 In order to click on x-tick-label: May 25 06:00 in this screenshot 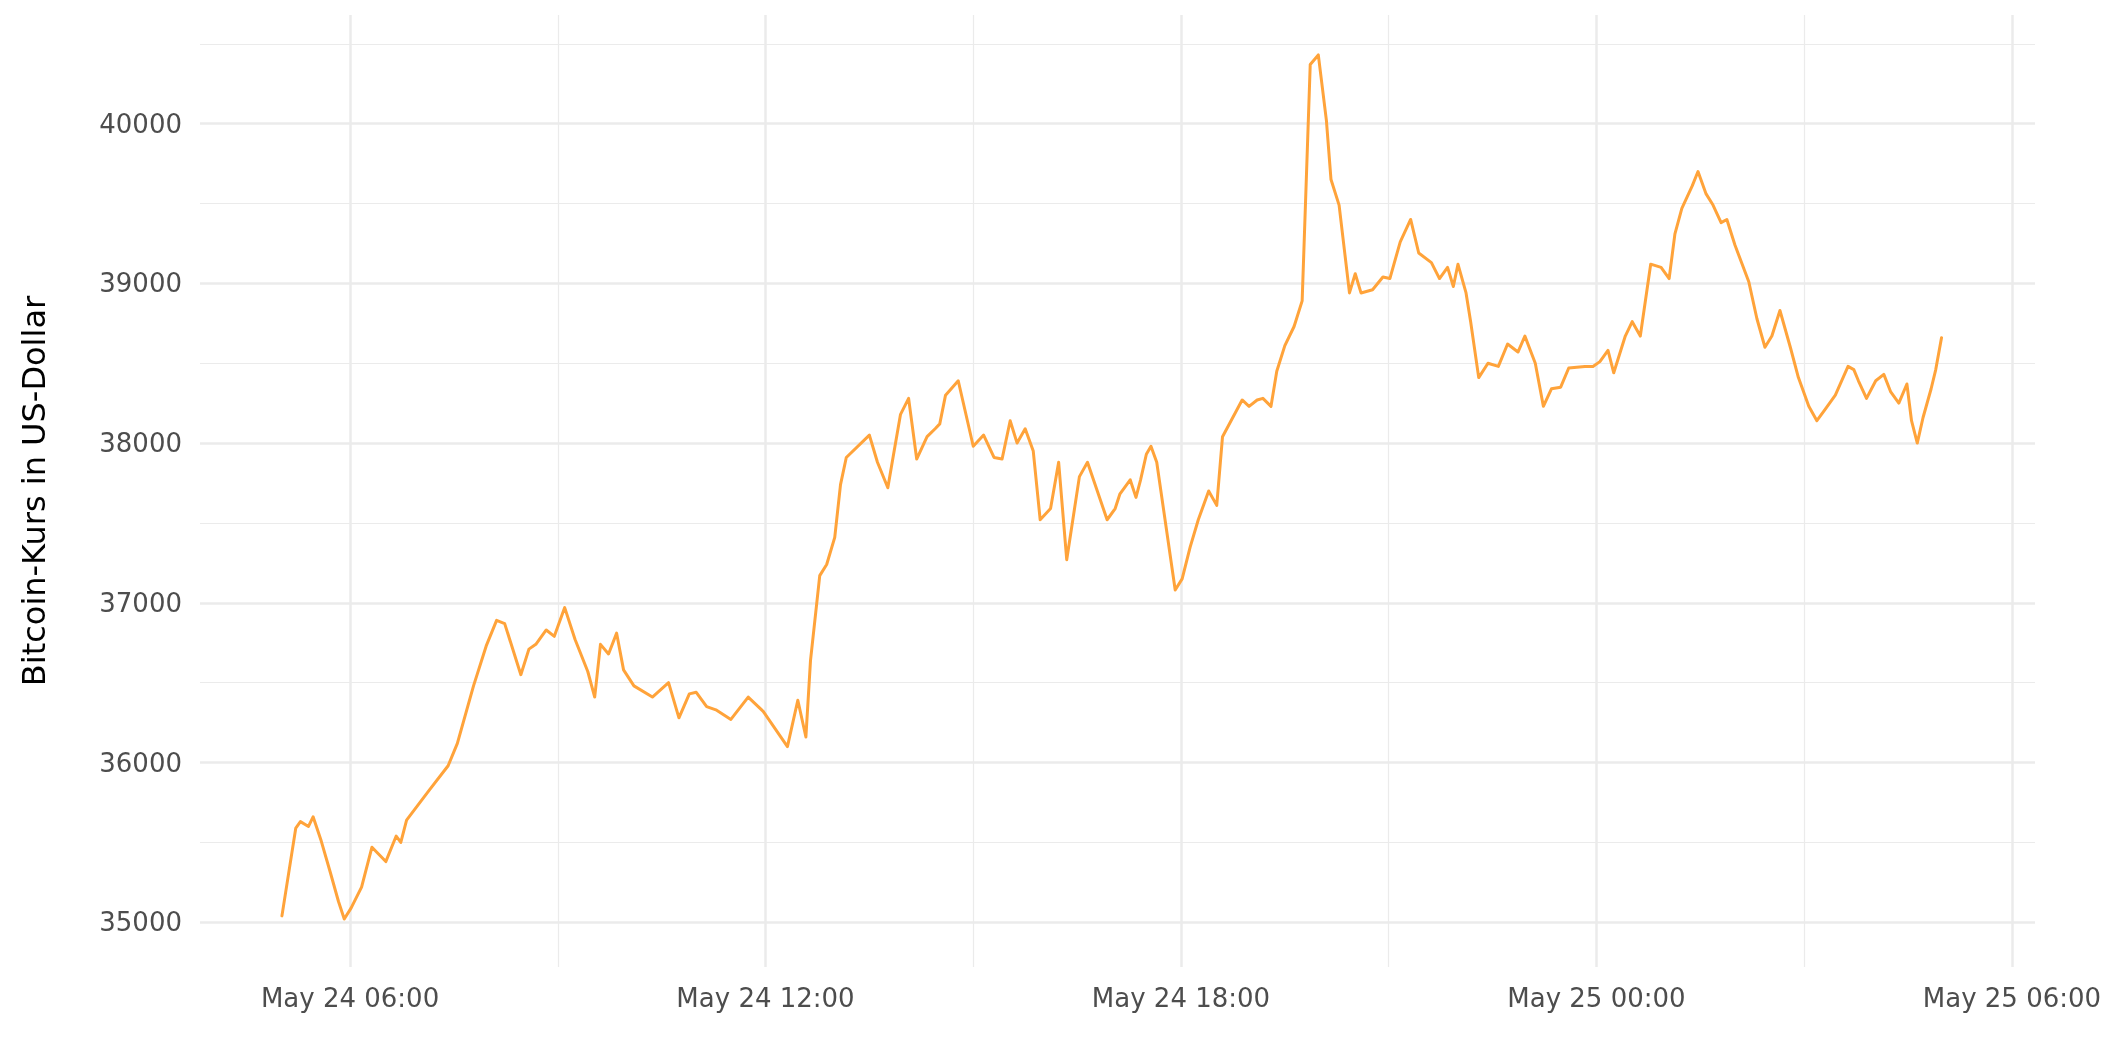, I will do `click(2012, 998)`.